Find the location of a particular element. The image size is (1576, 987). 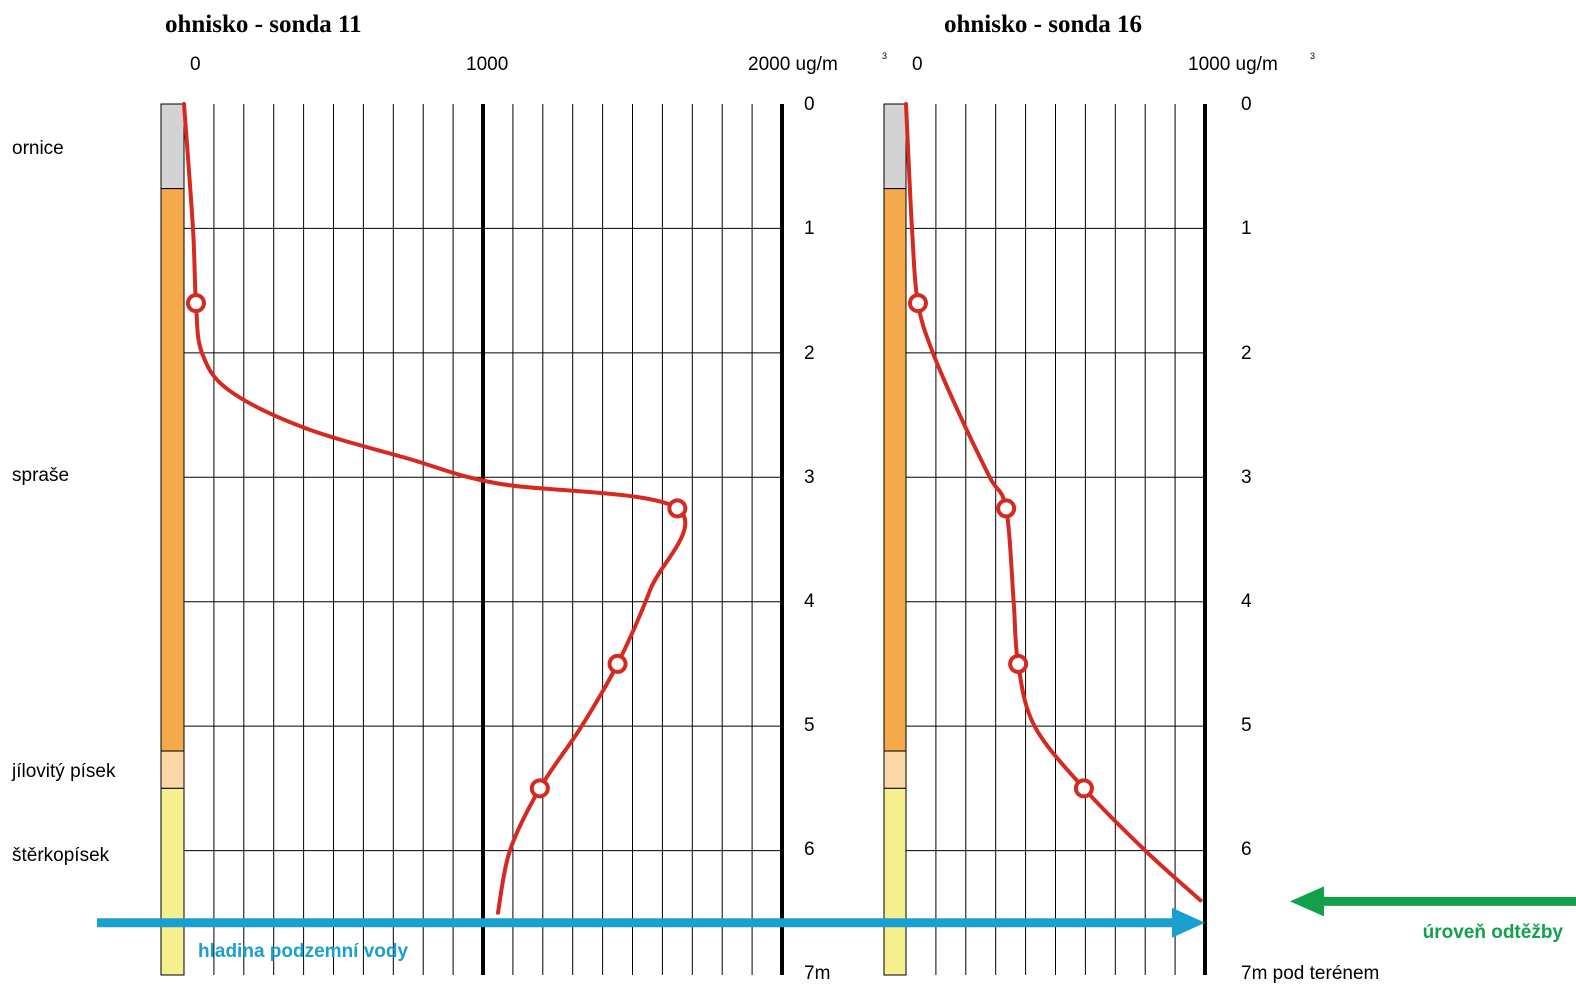

water-level-arrows is located at coordinates (836, 912).